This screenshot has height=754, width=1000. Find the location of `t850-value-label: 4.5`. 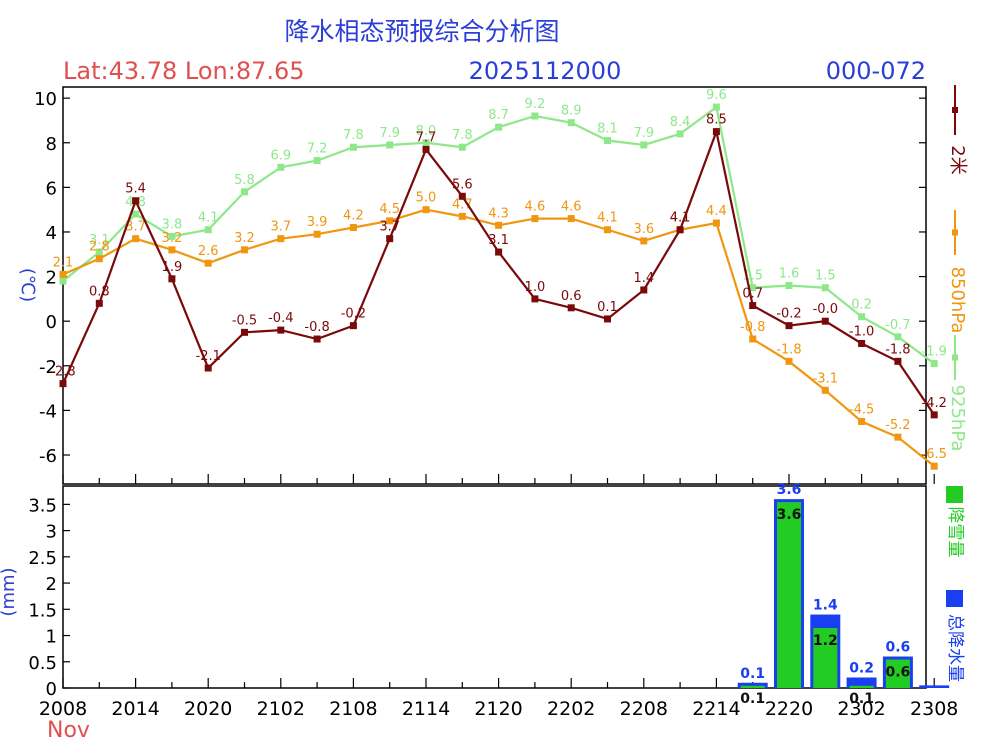

t850-value-label: 4.5 is located at coordinates (389, 209).